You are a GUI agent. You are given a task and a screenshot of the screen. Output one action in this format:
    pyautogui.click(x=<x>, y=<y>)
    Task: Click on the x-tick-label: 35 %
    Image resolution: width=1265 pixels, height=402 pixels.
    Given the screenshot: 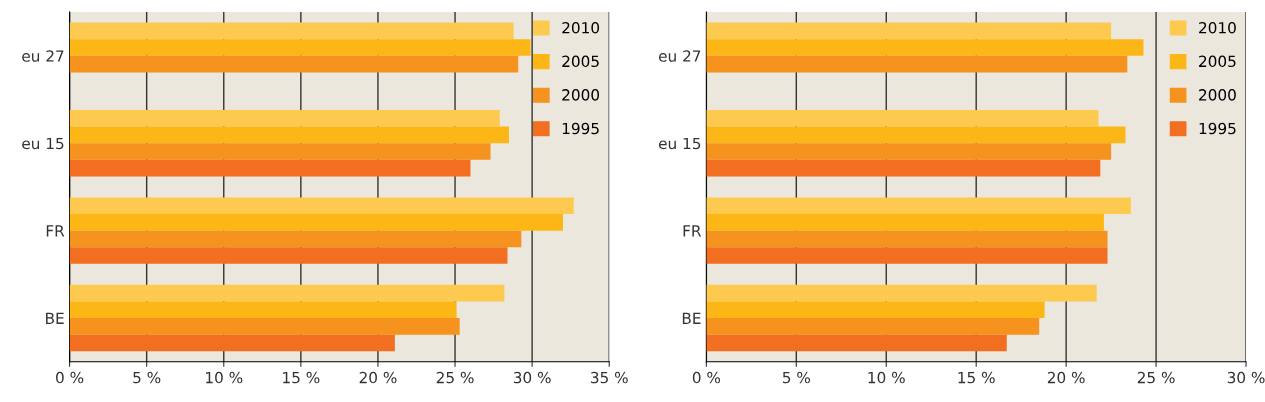 What is the action you would take?
    pyautogui.click(x=609, y=377)
    